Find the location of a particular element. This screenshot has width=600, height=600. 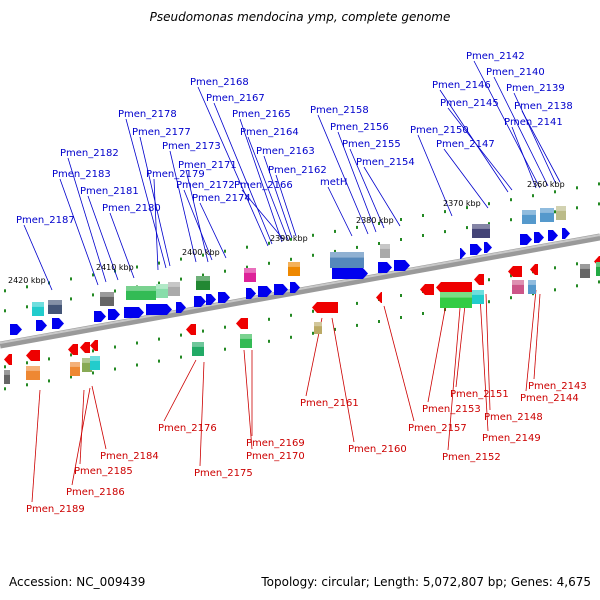

kbp-tick-label: 2390 kbp is located at coordinates (289, 238).